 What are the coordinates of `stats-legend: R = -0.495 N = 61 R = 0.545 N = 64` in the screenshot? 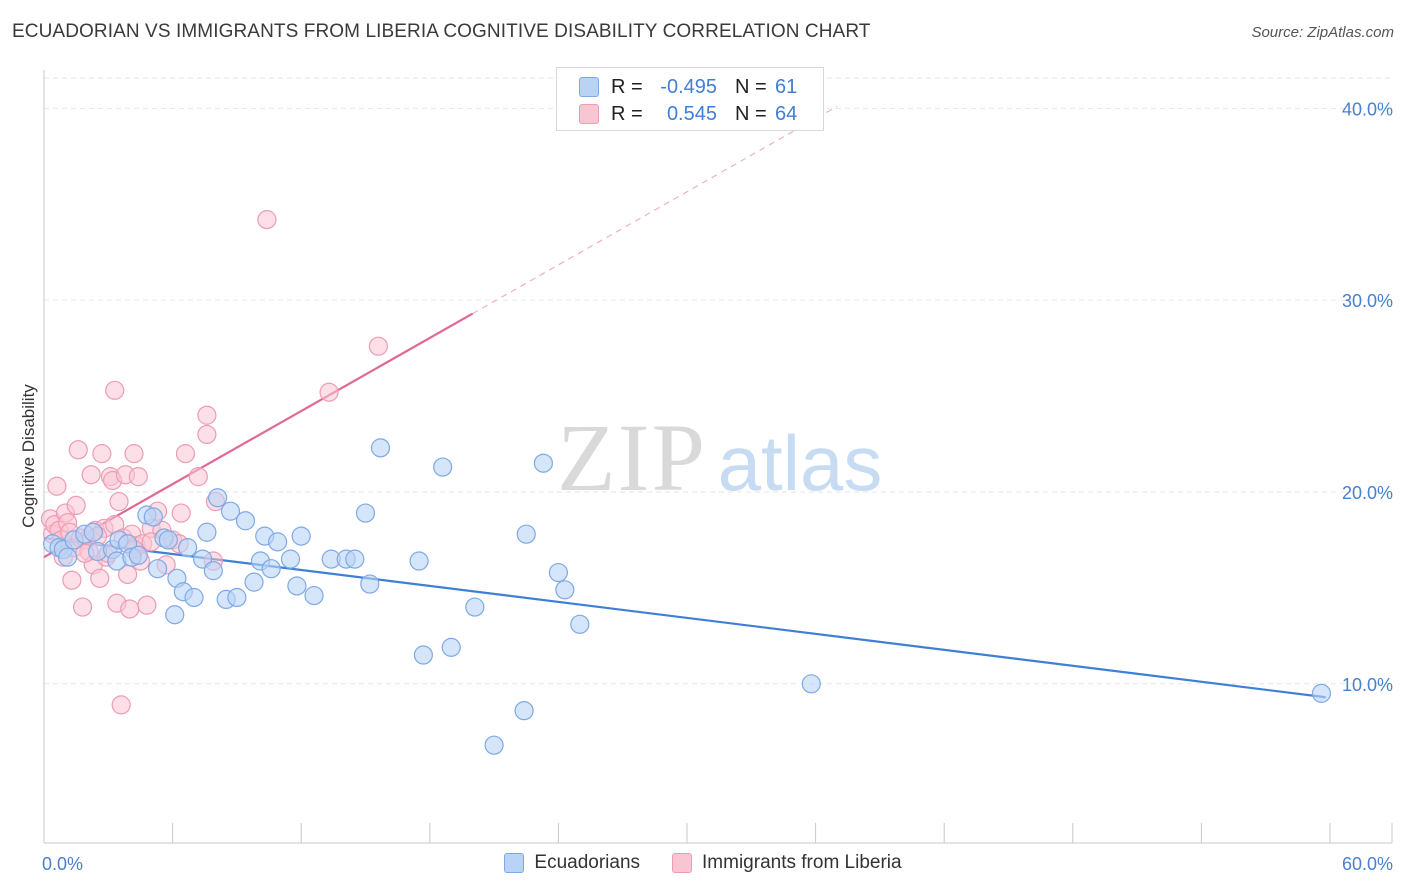 It's located at (690, 99).